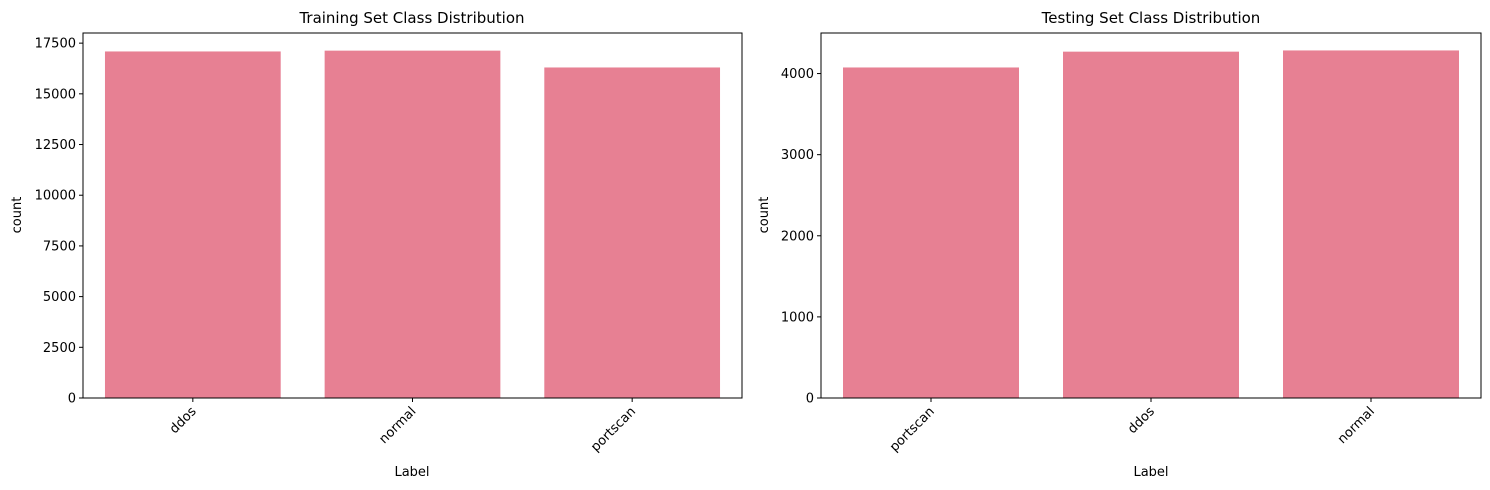 This screenshot has height=490, width=1490. I want to click on training-y-ticks: 0 2500 5000 7500 10000 12500 15000 17500, so click(59, 222).